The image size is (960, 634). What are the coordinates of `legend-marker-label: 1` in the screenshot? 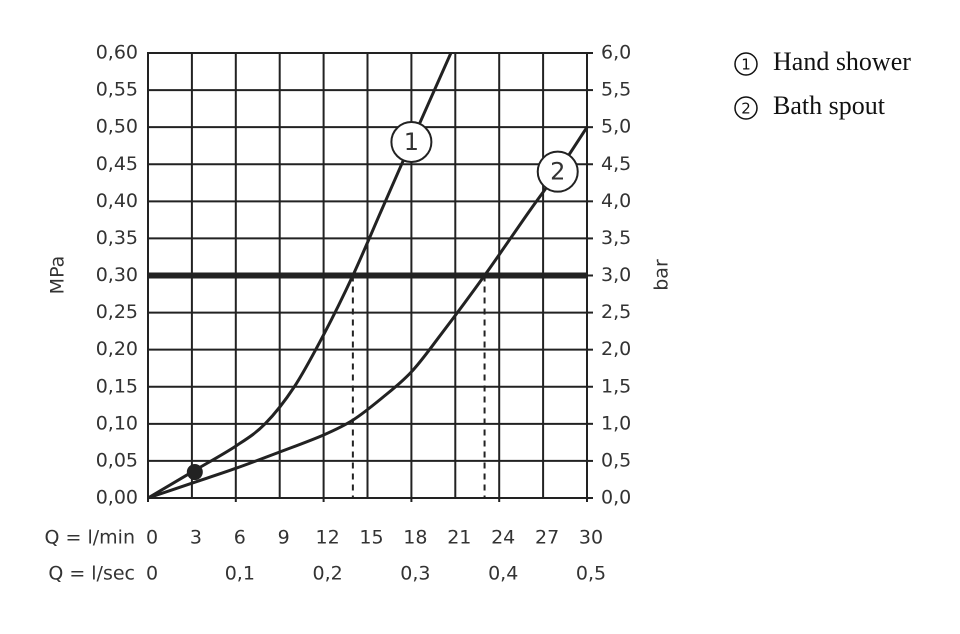 It's located at (746, 65).